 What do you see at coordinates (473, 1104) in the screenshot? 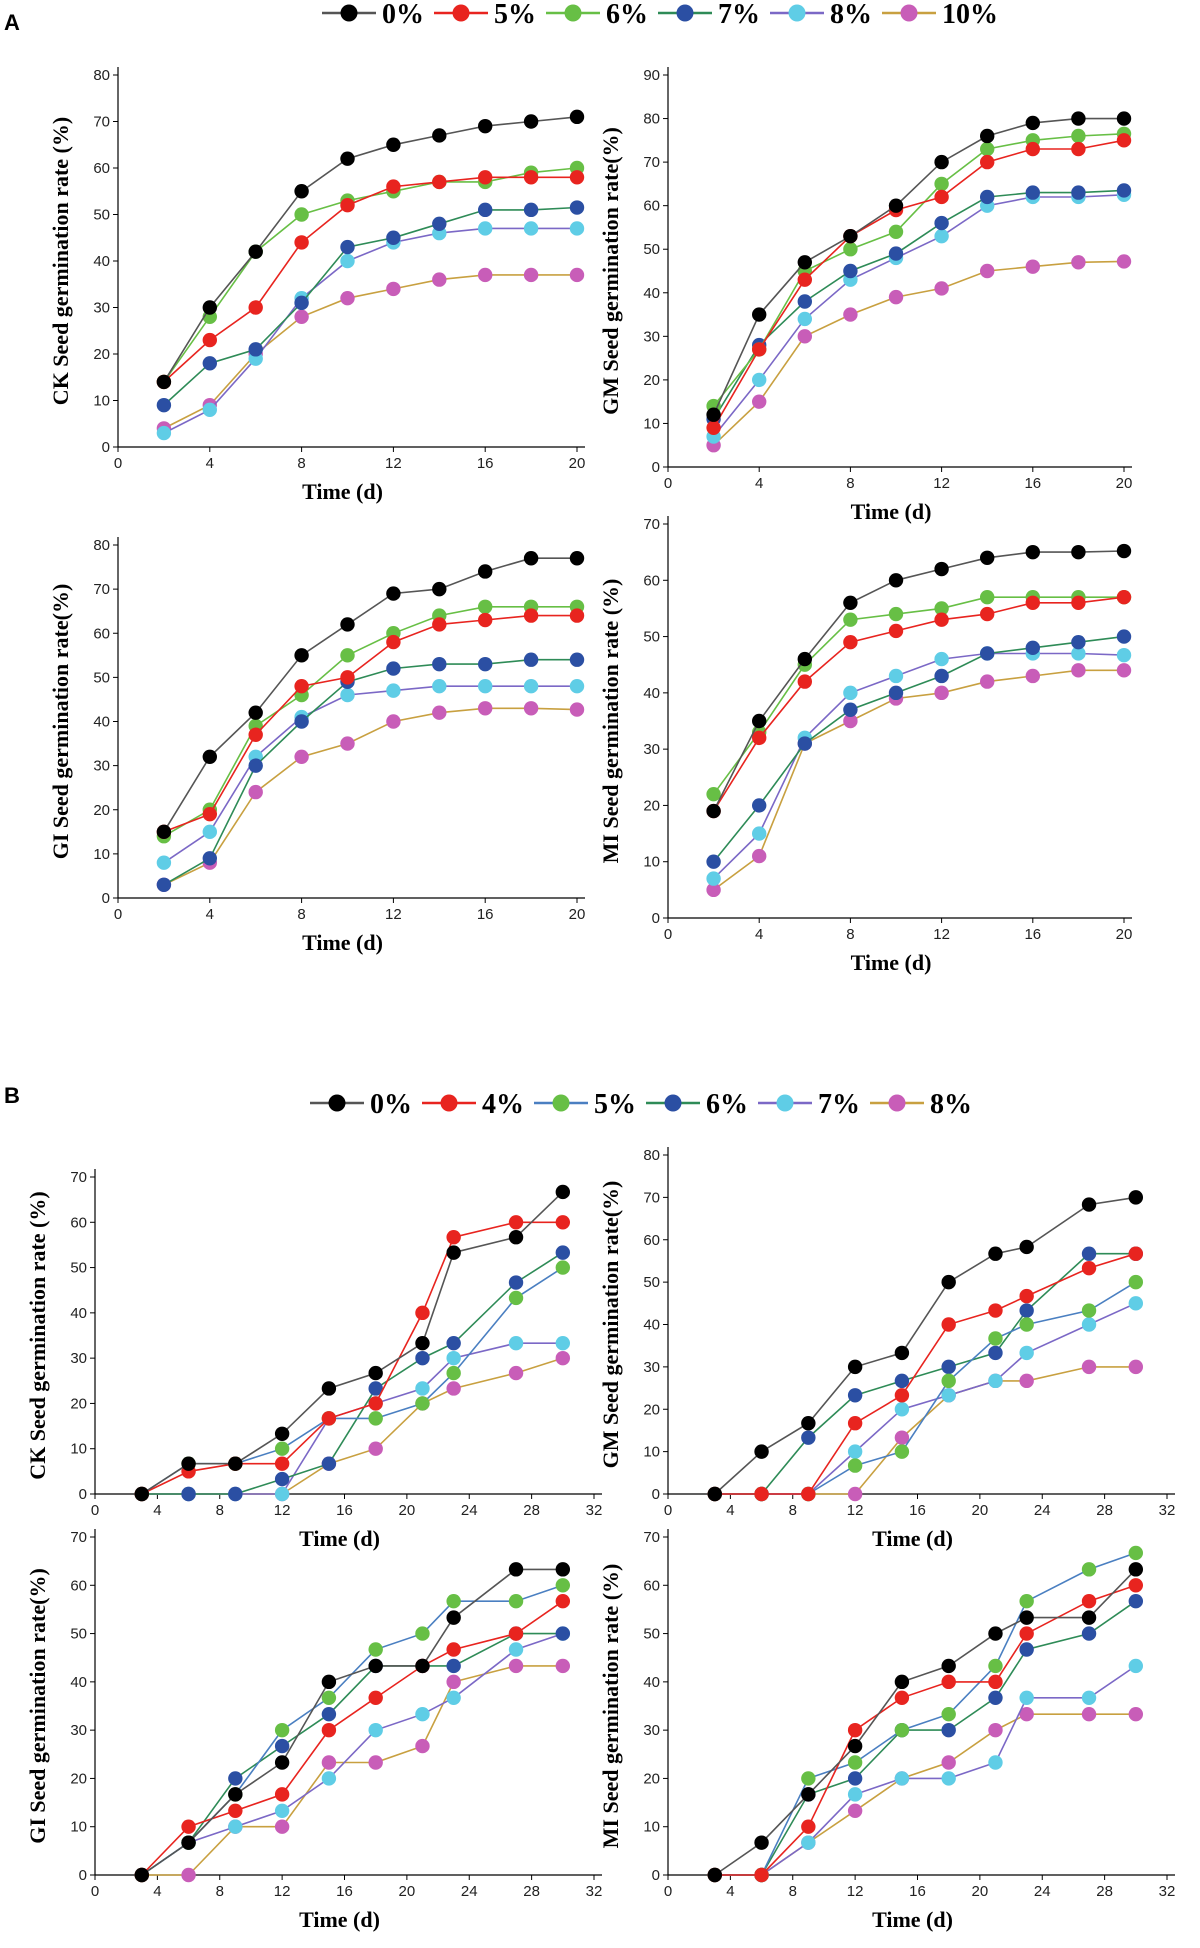
I see `legend-item-1: 4%` at bounding box center [473, 1104].